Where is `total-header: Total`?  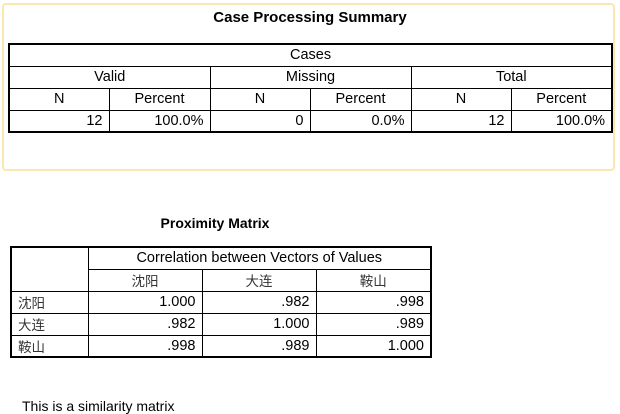 total-header: Total is located at coordinates (511, 77).